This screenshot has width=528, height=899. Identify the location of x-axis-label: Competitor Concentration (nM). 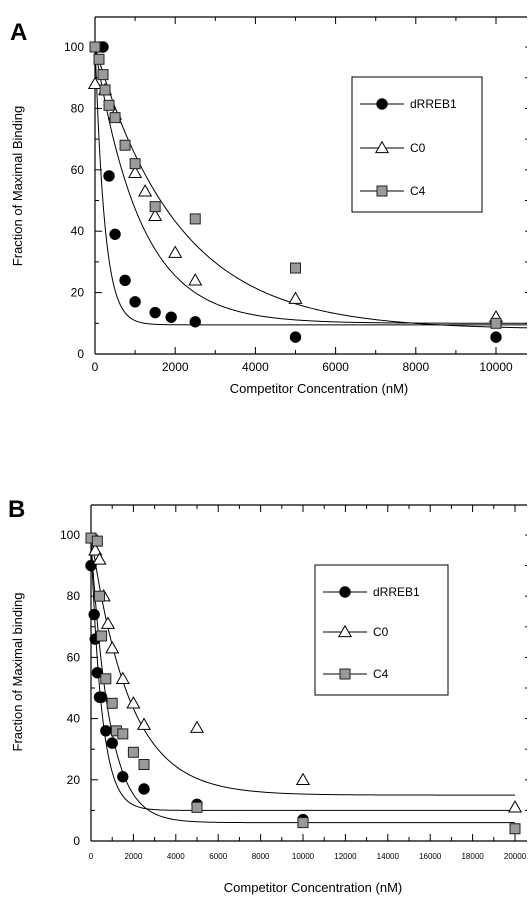
(319, 388).